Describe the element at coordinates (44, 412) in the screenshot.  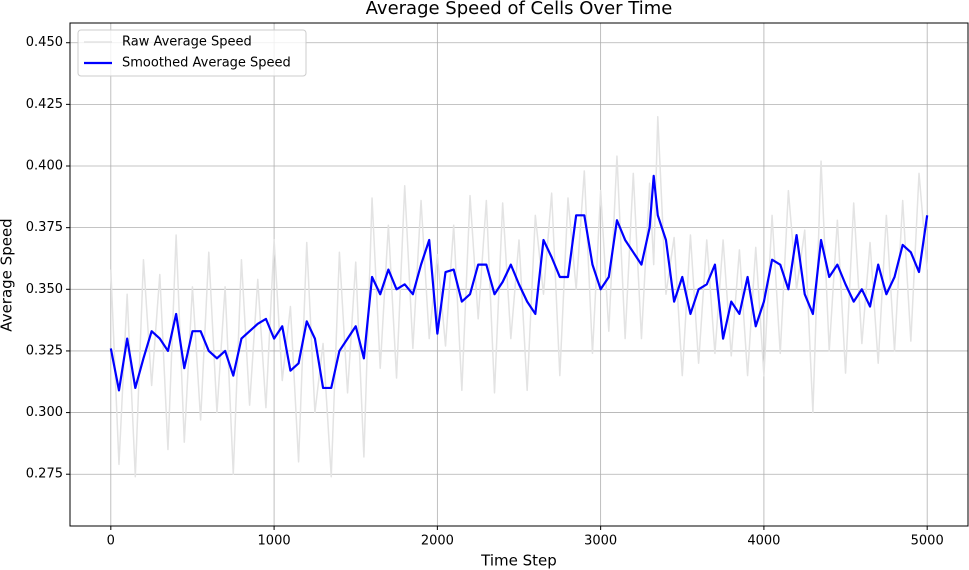
I see `y-tick-label: 0.300` at that location.